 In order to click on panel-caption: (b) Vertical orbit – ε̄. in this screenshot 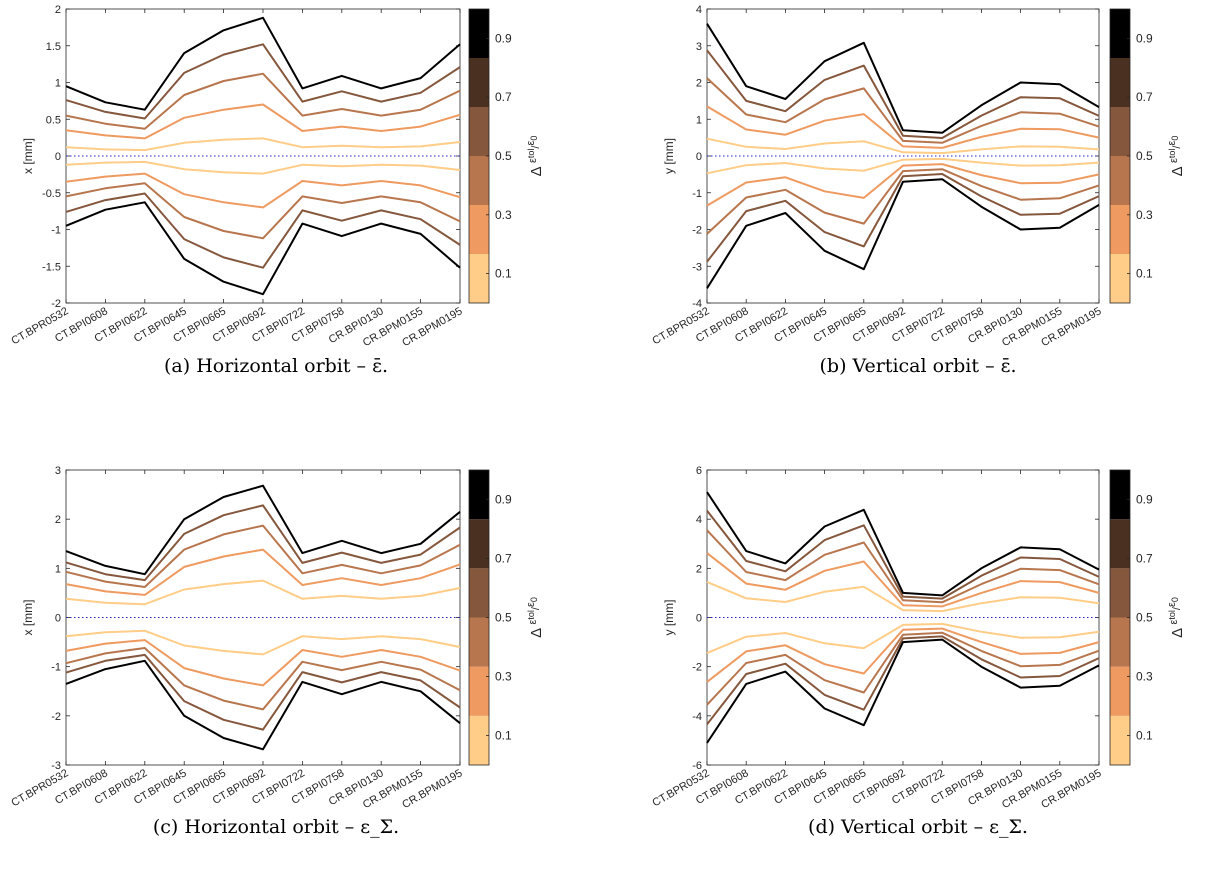, I will do `click(918, 366)`.